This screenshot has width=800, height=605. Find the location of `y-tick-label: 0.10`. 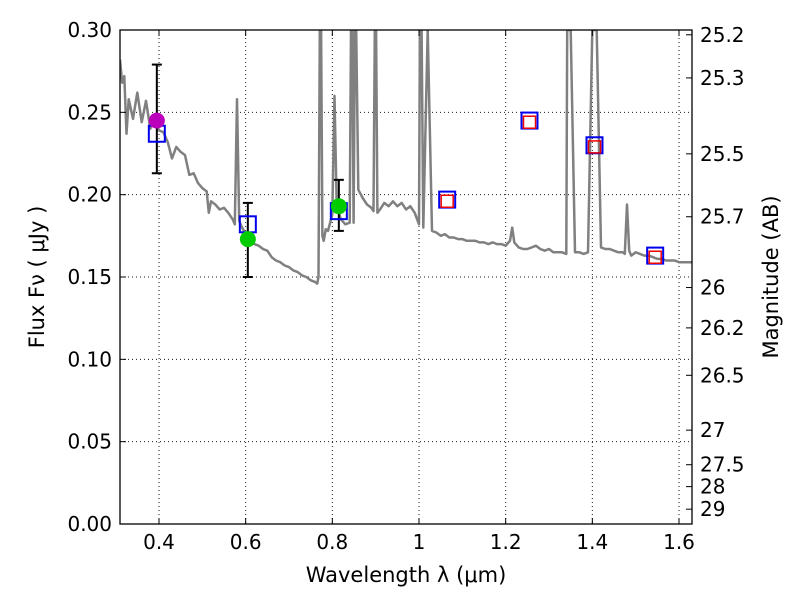

y-tick-label: 0.10 is located at coordinates (89, 359).